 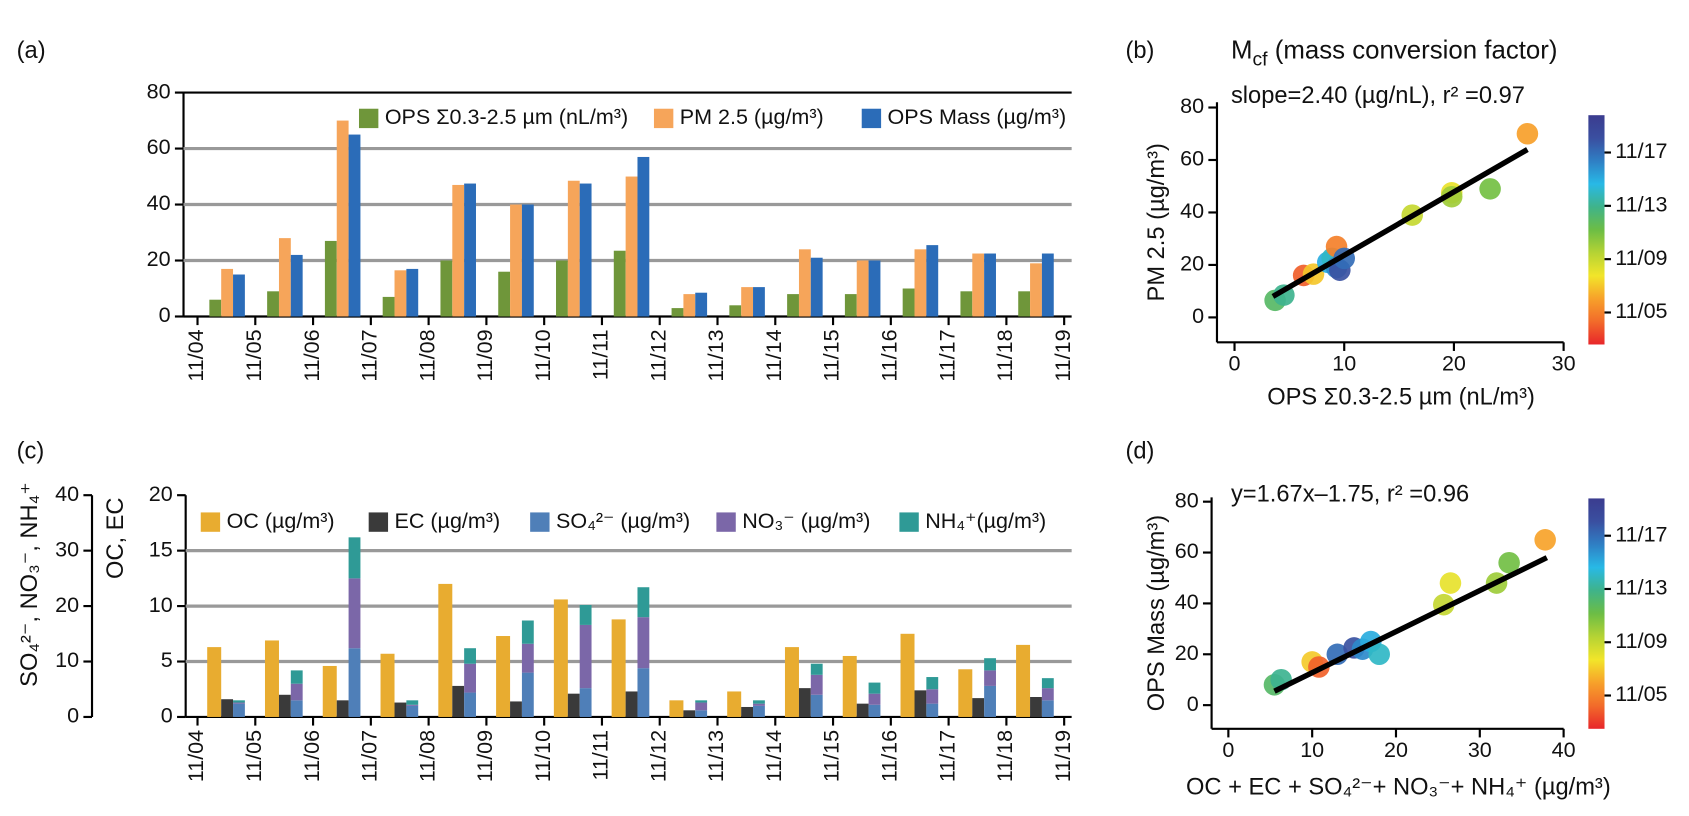 I want to click on legend-label: NO₃⁻ (µg/m³), so click(x=806, y=521).